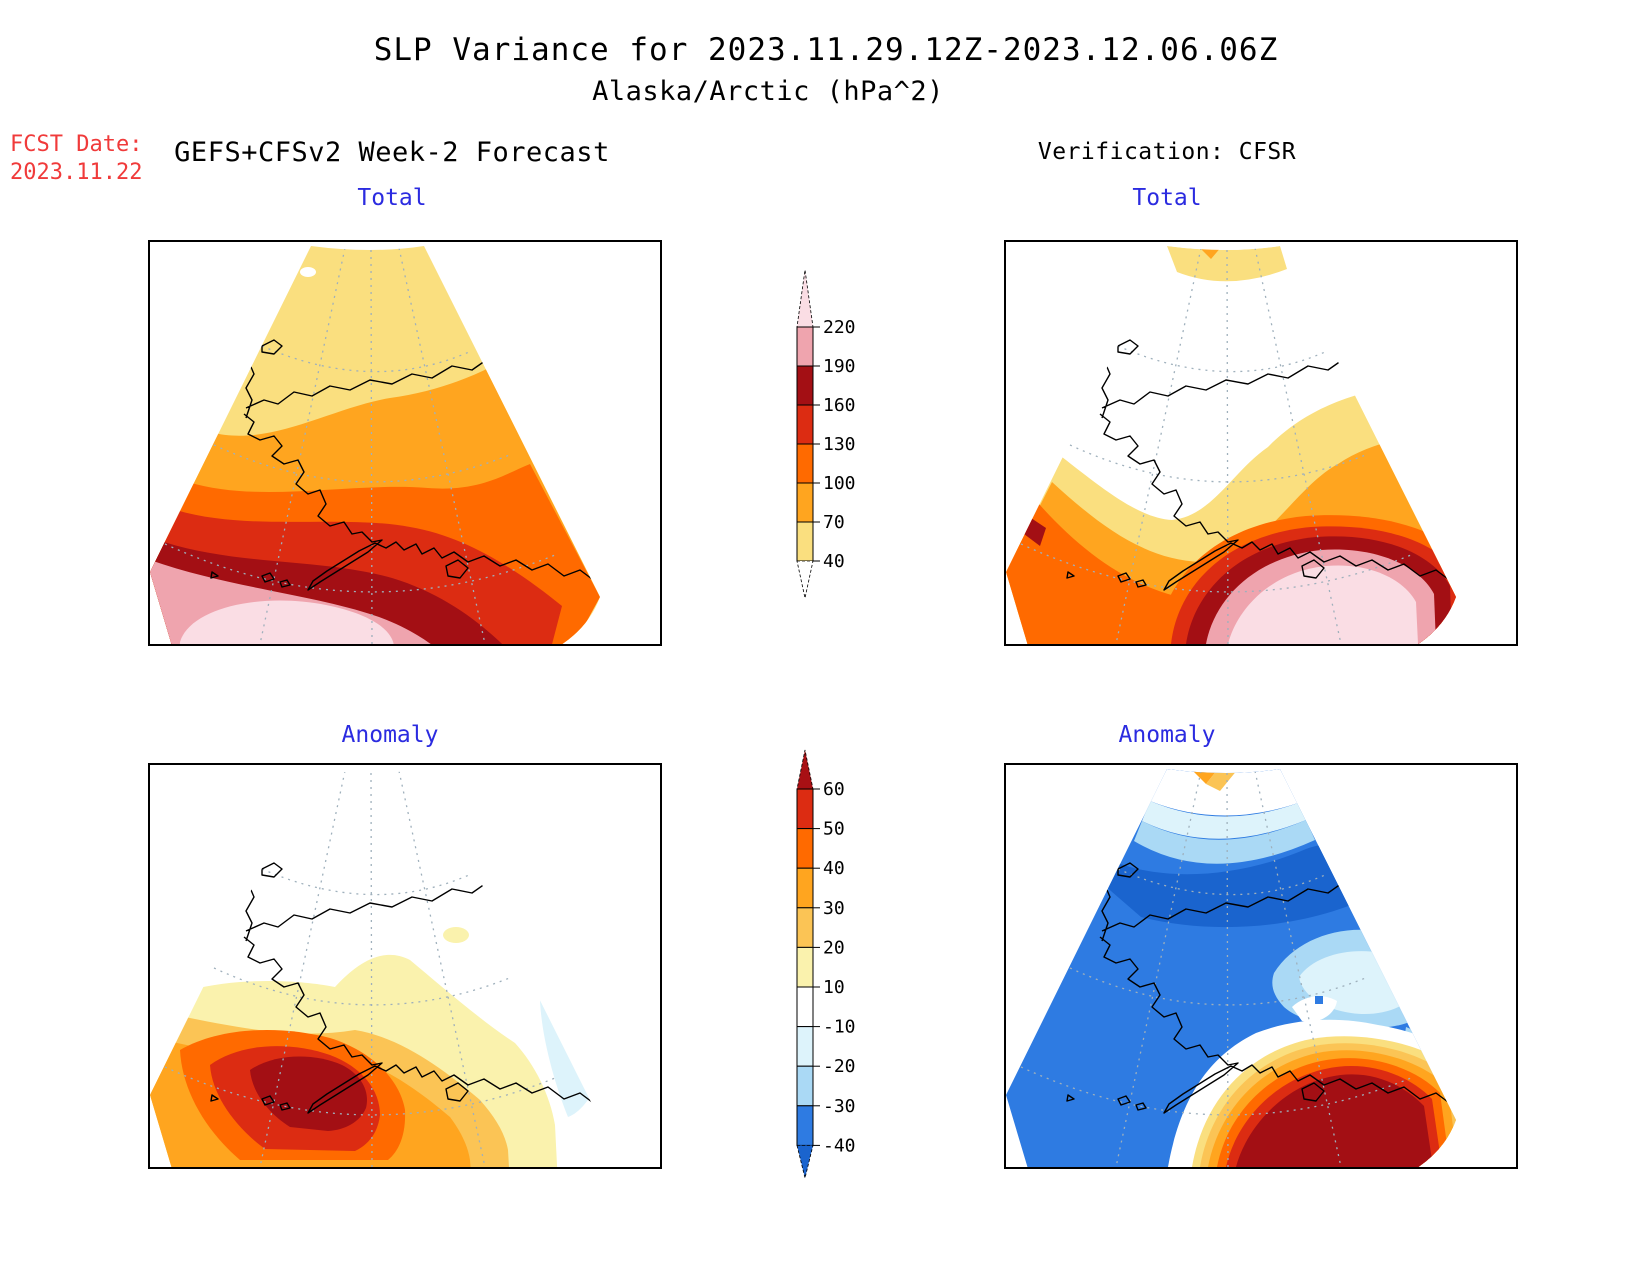 The width and height of the screenshot is (1650, 1275). I want to click on colorbar-tick-label: -20, so click(839, 1066).